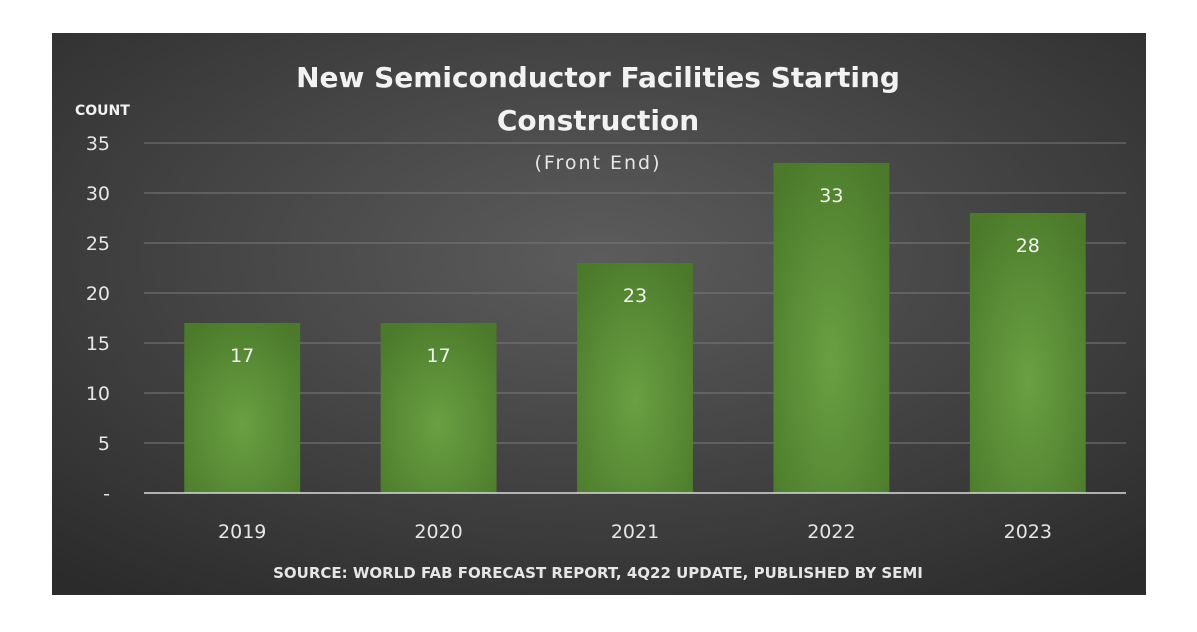 This screenshot has height=632, width=1197. What do you see at coordinates (831, 196) in the screenshot?
I see `data-label-2022: 33` at bounding box center [831, 196].